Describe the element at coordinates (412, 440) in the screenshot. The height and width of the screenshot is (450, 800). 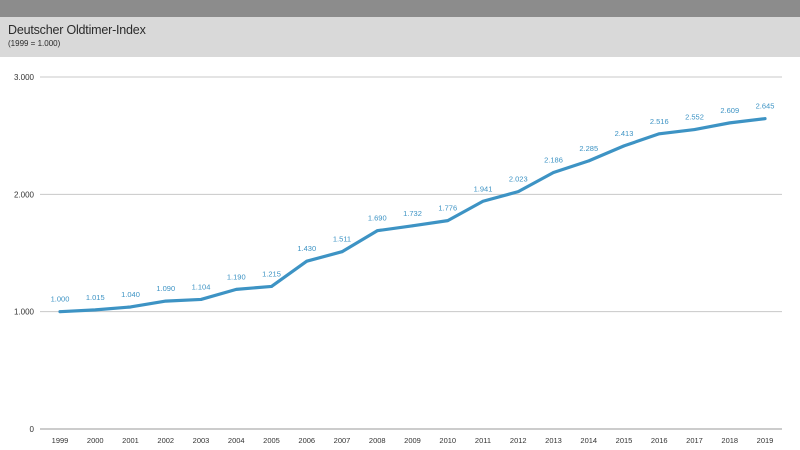
I see `x-tick-label: 2009` at that location.